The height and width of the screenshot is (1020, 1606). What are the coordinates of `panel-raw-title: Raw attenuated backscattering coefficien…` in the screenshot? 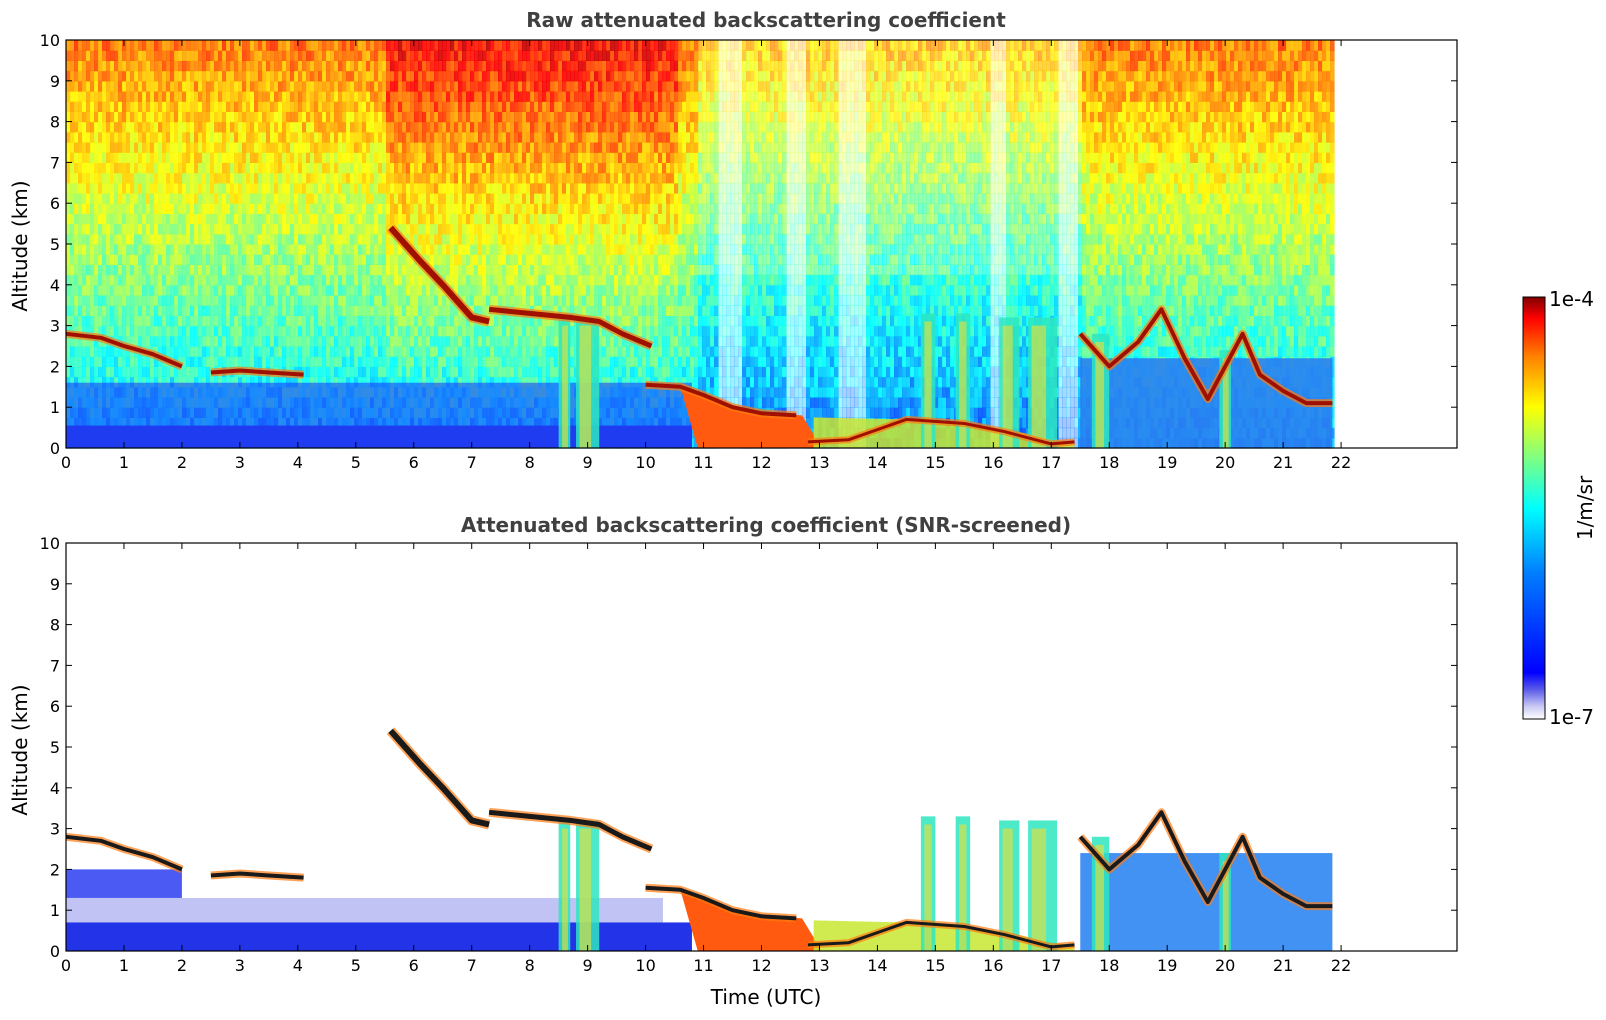 It's located at (766, 20).